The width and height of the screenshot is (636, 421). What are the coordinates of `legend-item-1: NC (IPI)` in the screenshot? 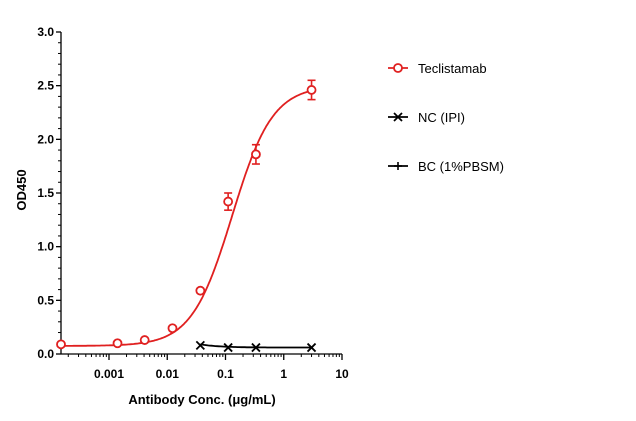 It's located at (426, 117).